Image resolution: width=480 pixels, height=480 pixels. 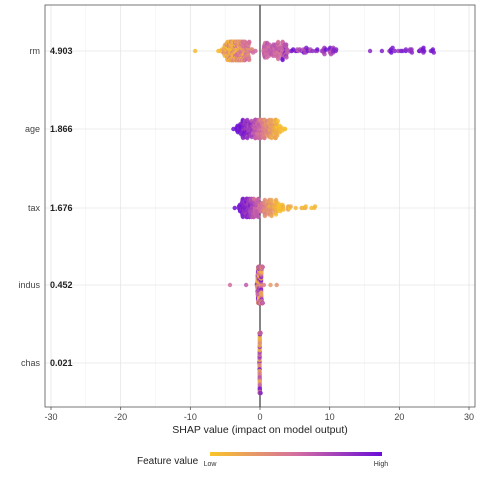 I want to click on feature-importance-label: 4.903, so click(x=61, y=51).